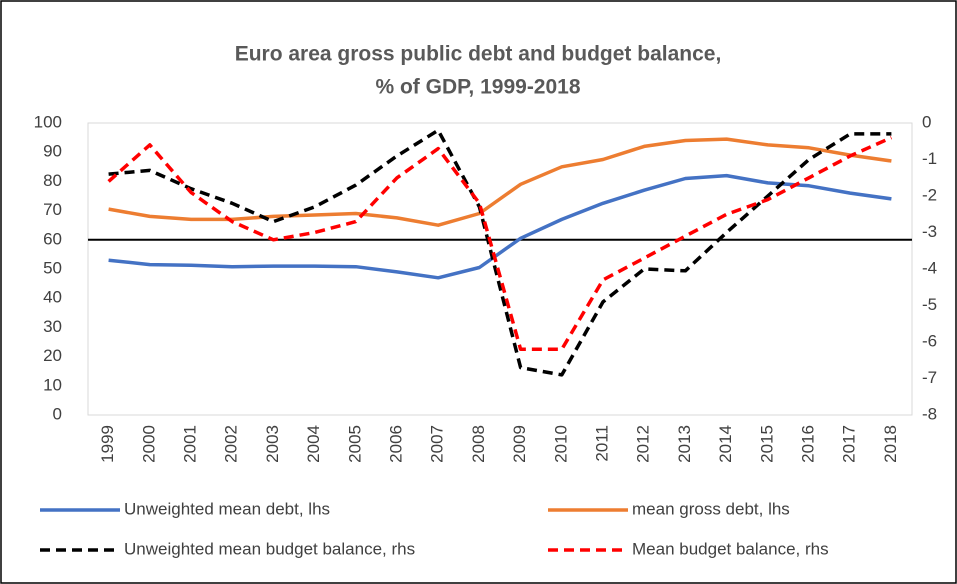 The height and width of the screenshot is (584, 957). I want to click on legend-label: Unweighted mean budget balance, rhs, so click(269, 548).